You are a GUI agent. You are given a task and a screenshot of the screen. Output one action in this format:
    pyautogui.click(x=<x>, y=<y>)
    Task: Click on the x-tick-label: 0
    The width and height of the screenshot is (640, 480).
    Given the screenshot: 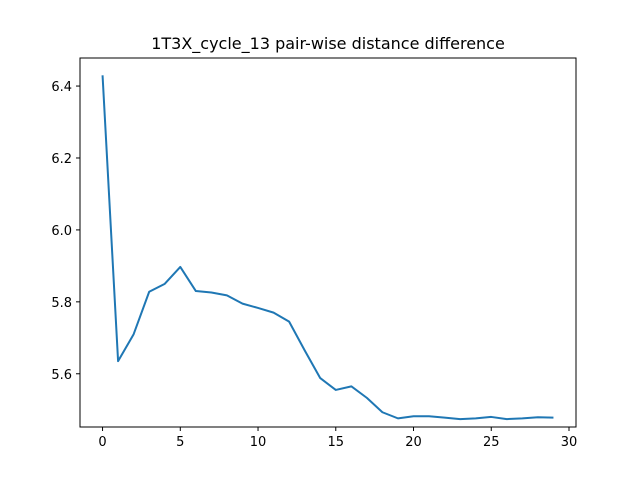 What is the action you would take?
    pyautogui.click(x=102, y=442)
    